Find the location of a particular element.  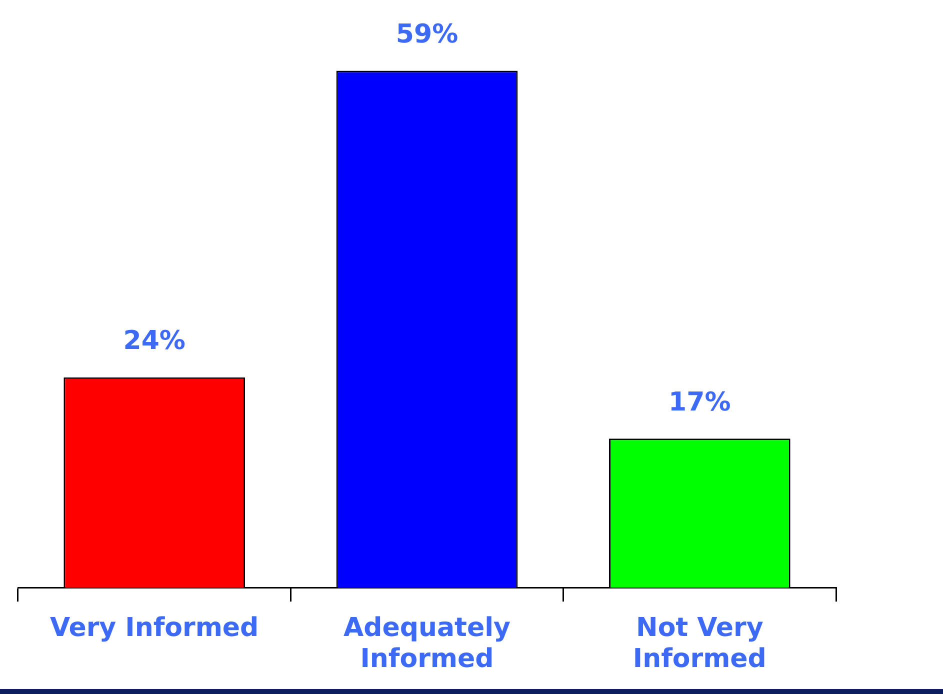

data-label: 17% is located at coordinates (699, 402).